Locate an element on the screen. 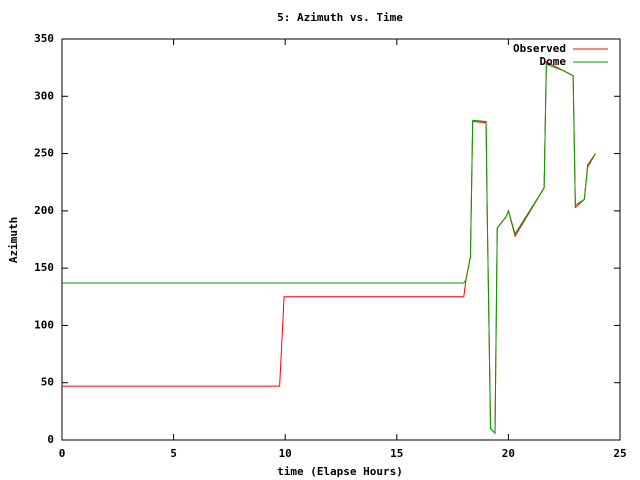  y-tick-label: 250 is located at coordinates (44, 153).